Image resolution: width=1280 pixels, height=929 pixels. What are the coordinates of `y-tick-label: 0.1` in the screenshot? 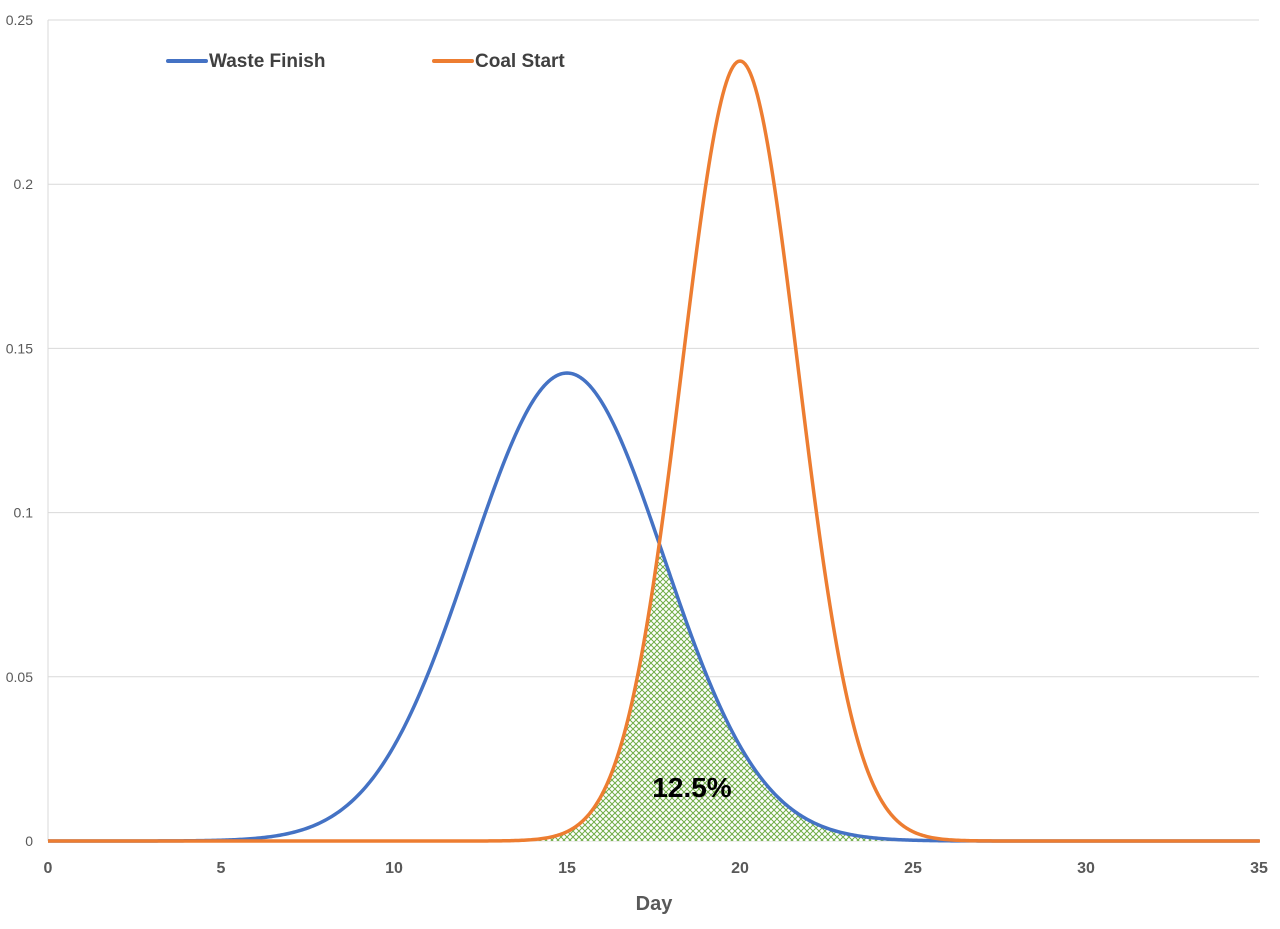 It's located at (24, 513).